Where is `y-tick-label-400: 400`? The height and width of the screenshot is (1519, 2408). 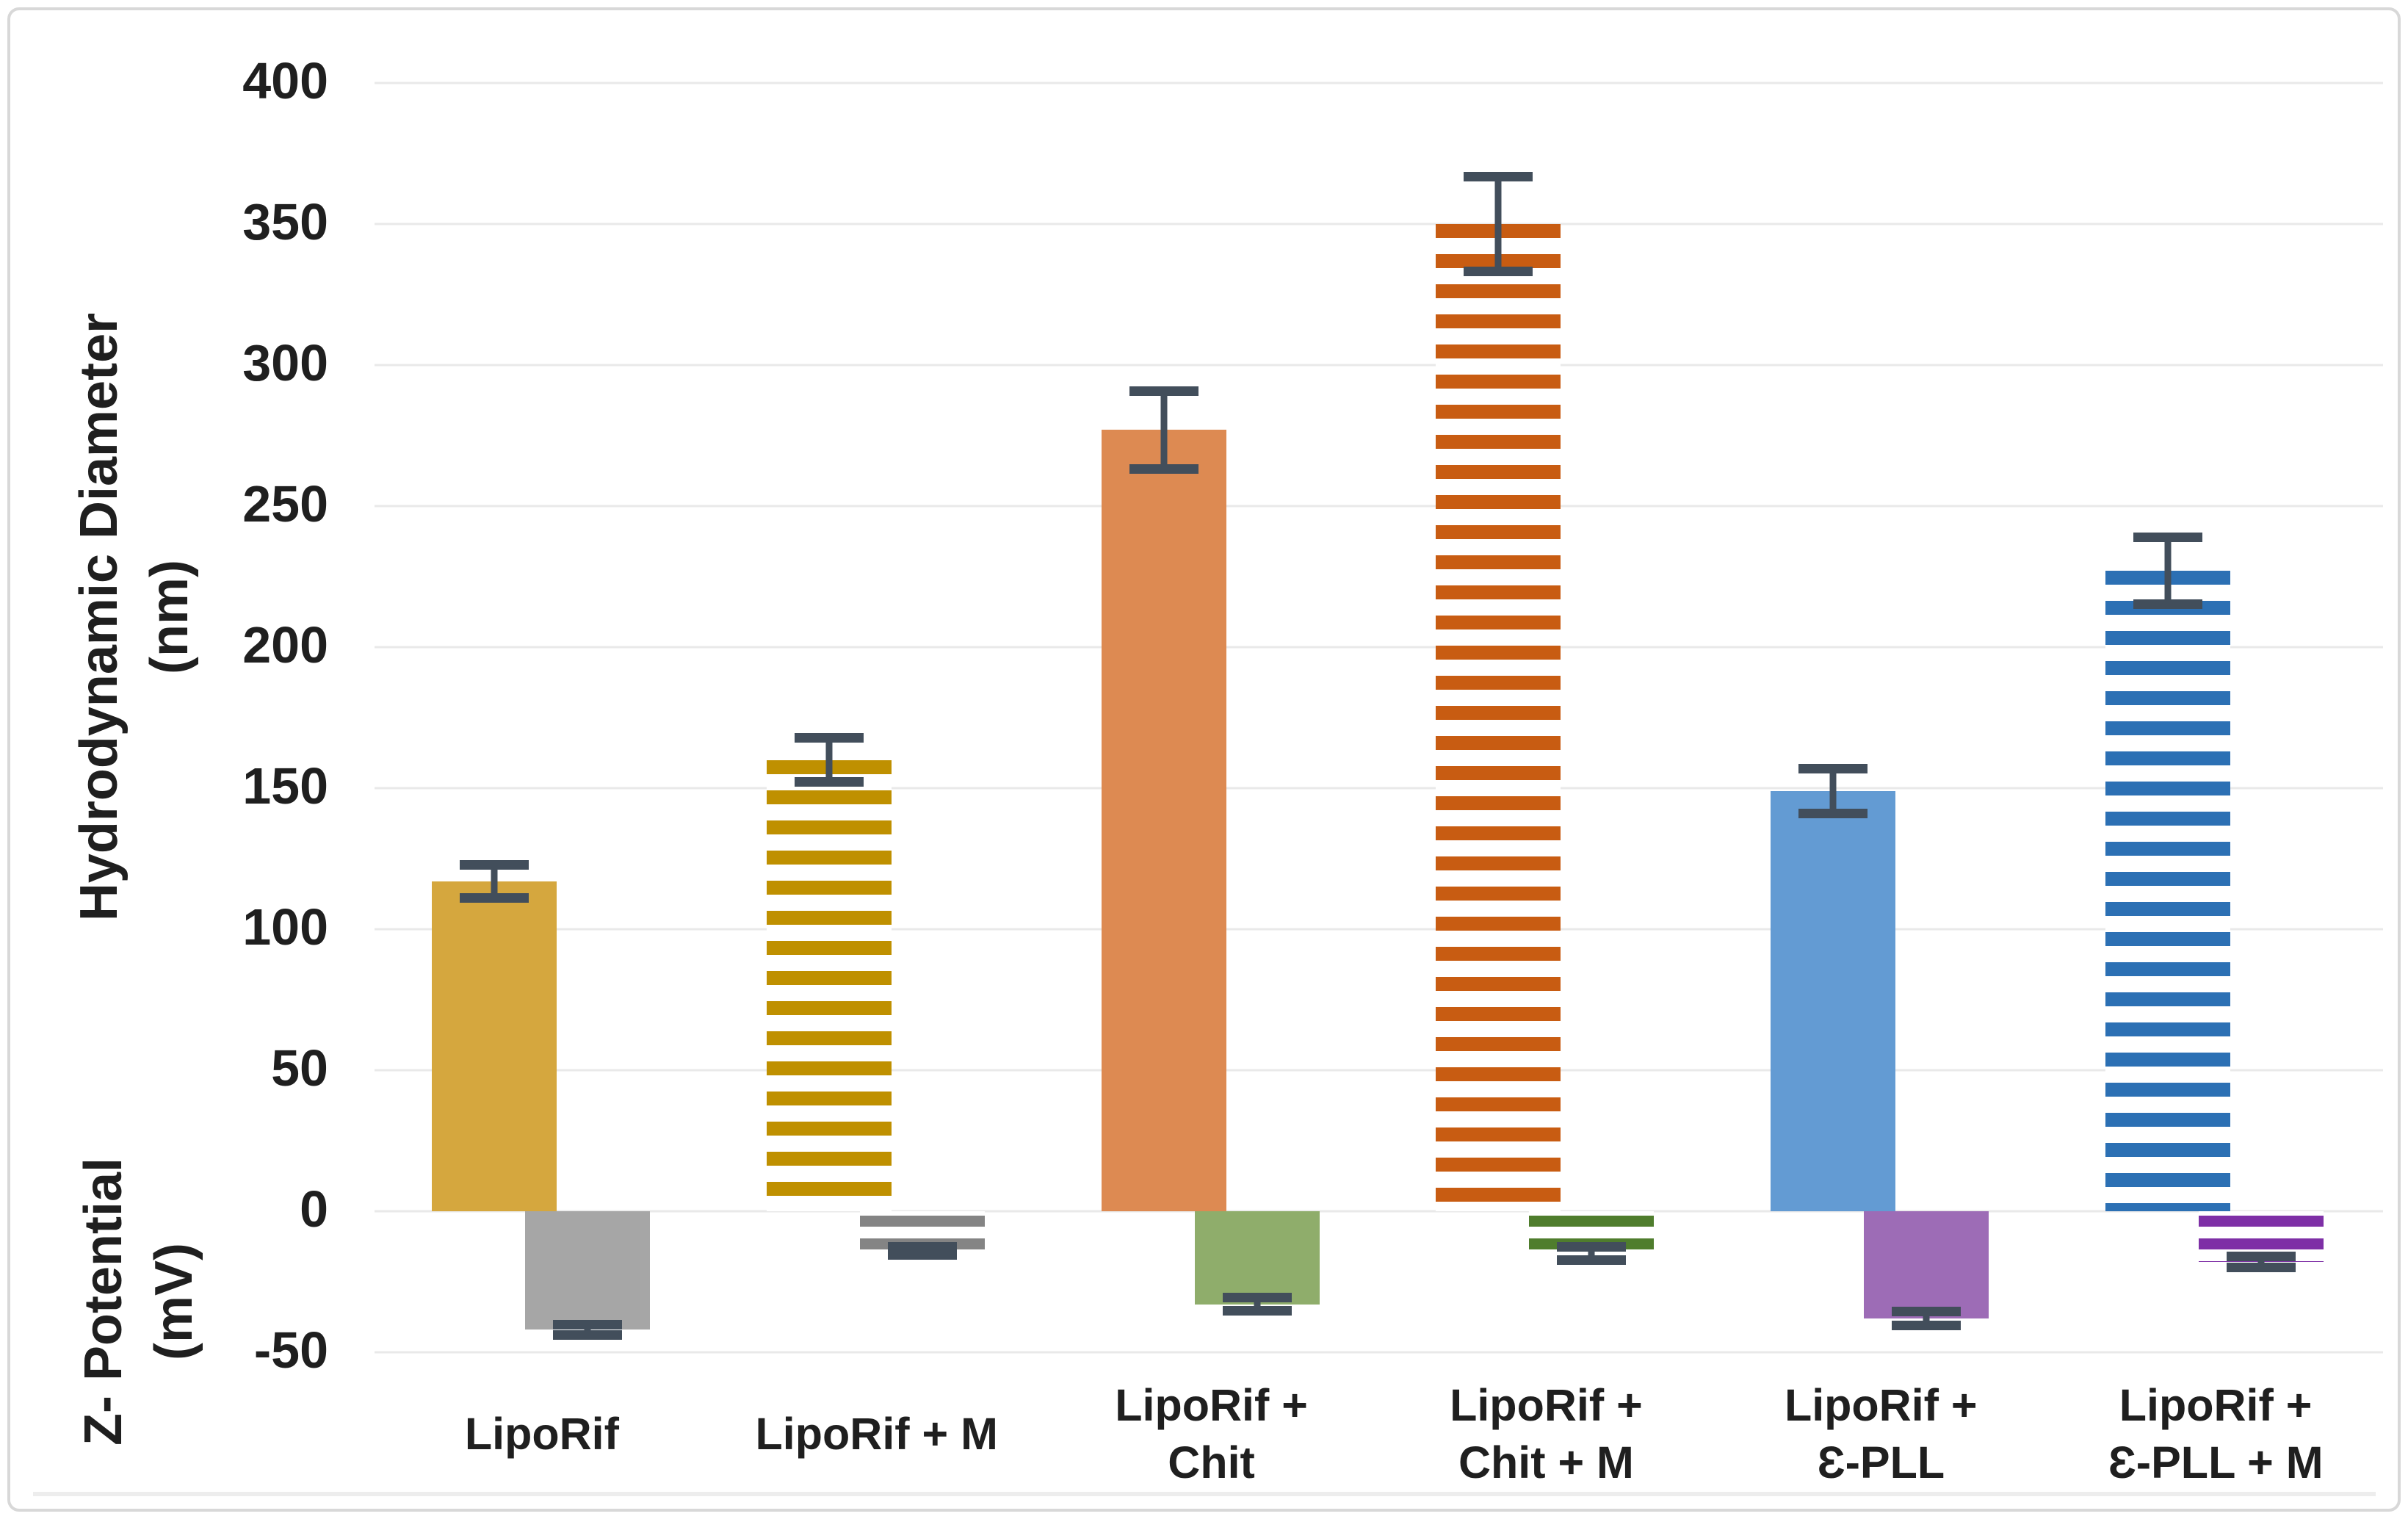
y-tick-label-400: 400 is located at coordinates (285, 81).